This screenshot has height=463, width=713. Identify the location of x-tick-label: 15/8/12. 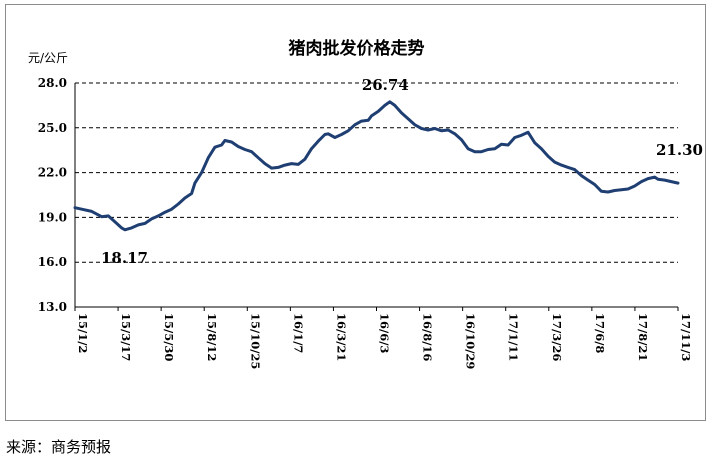
(212, 337).